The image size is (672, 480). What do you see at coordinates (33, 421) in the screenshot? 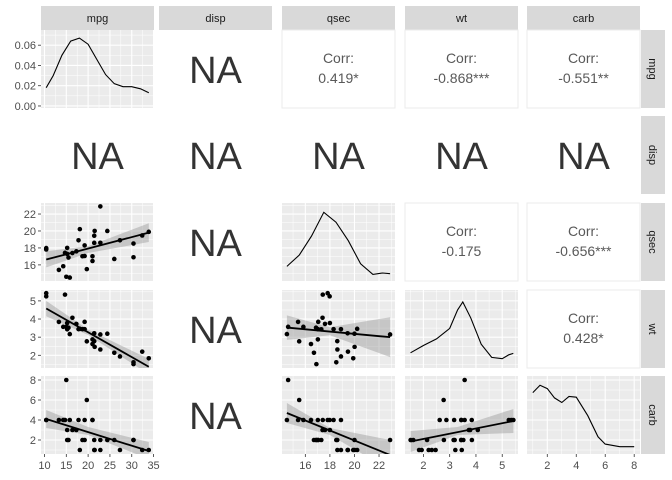
I see `tick-label: 4` at bounding box center [33, 421].